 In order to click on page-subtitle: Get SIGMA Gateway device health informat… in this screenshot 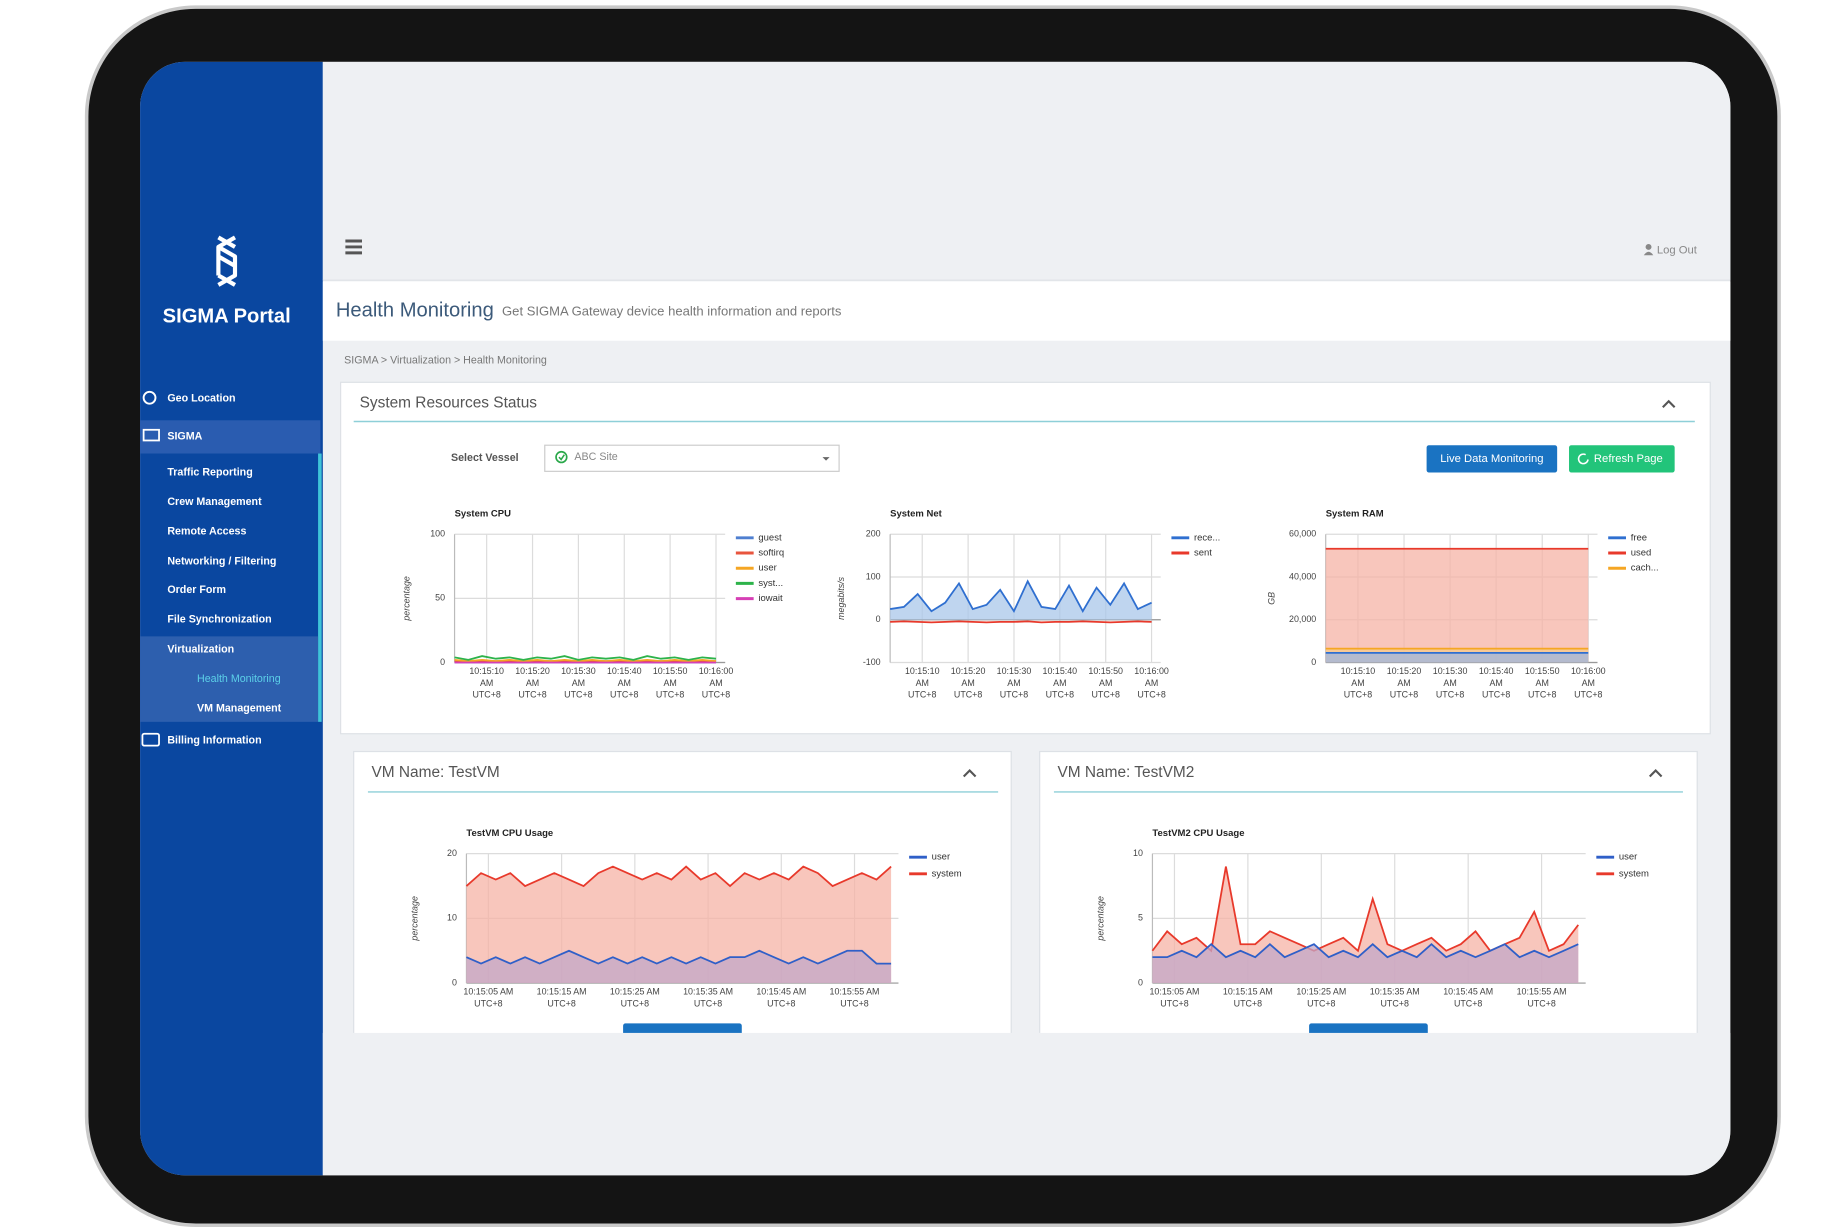, I will do `click(672, 311)`.